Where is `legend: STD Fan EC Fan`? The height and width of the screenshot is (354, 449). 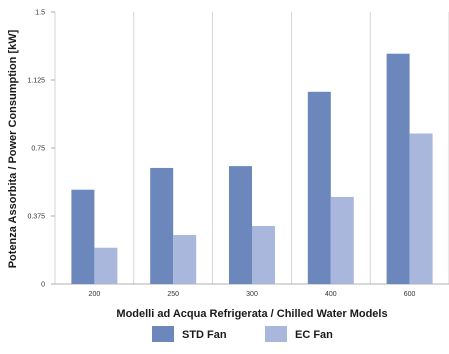
legend: STD Fan EC Fan is located at coordinates (242, 334).